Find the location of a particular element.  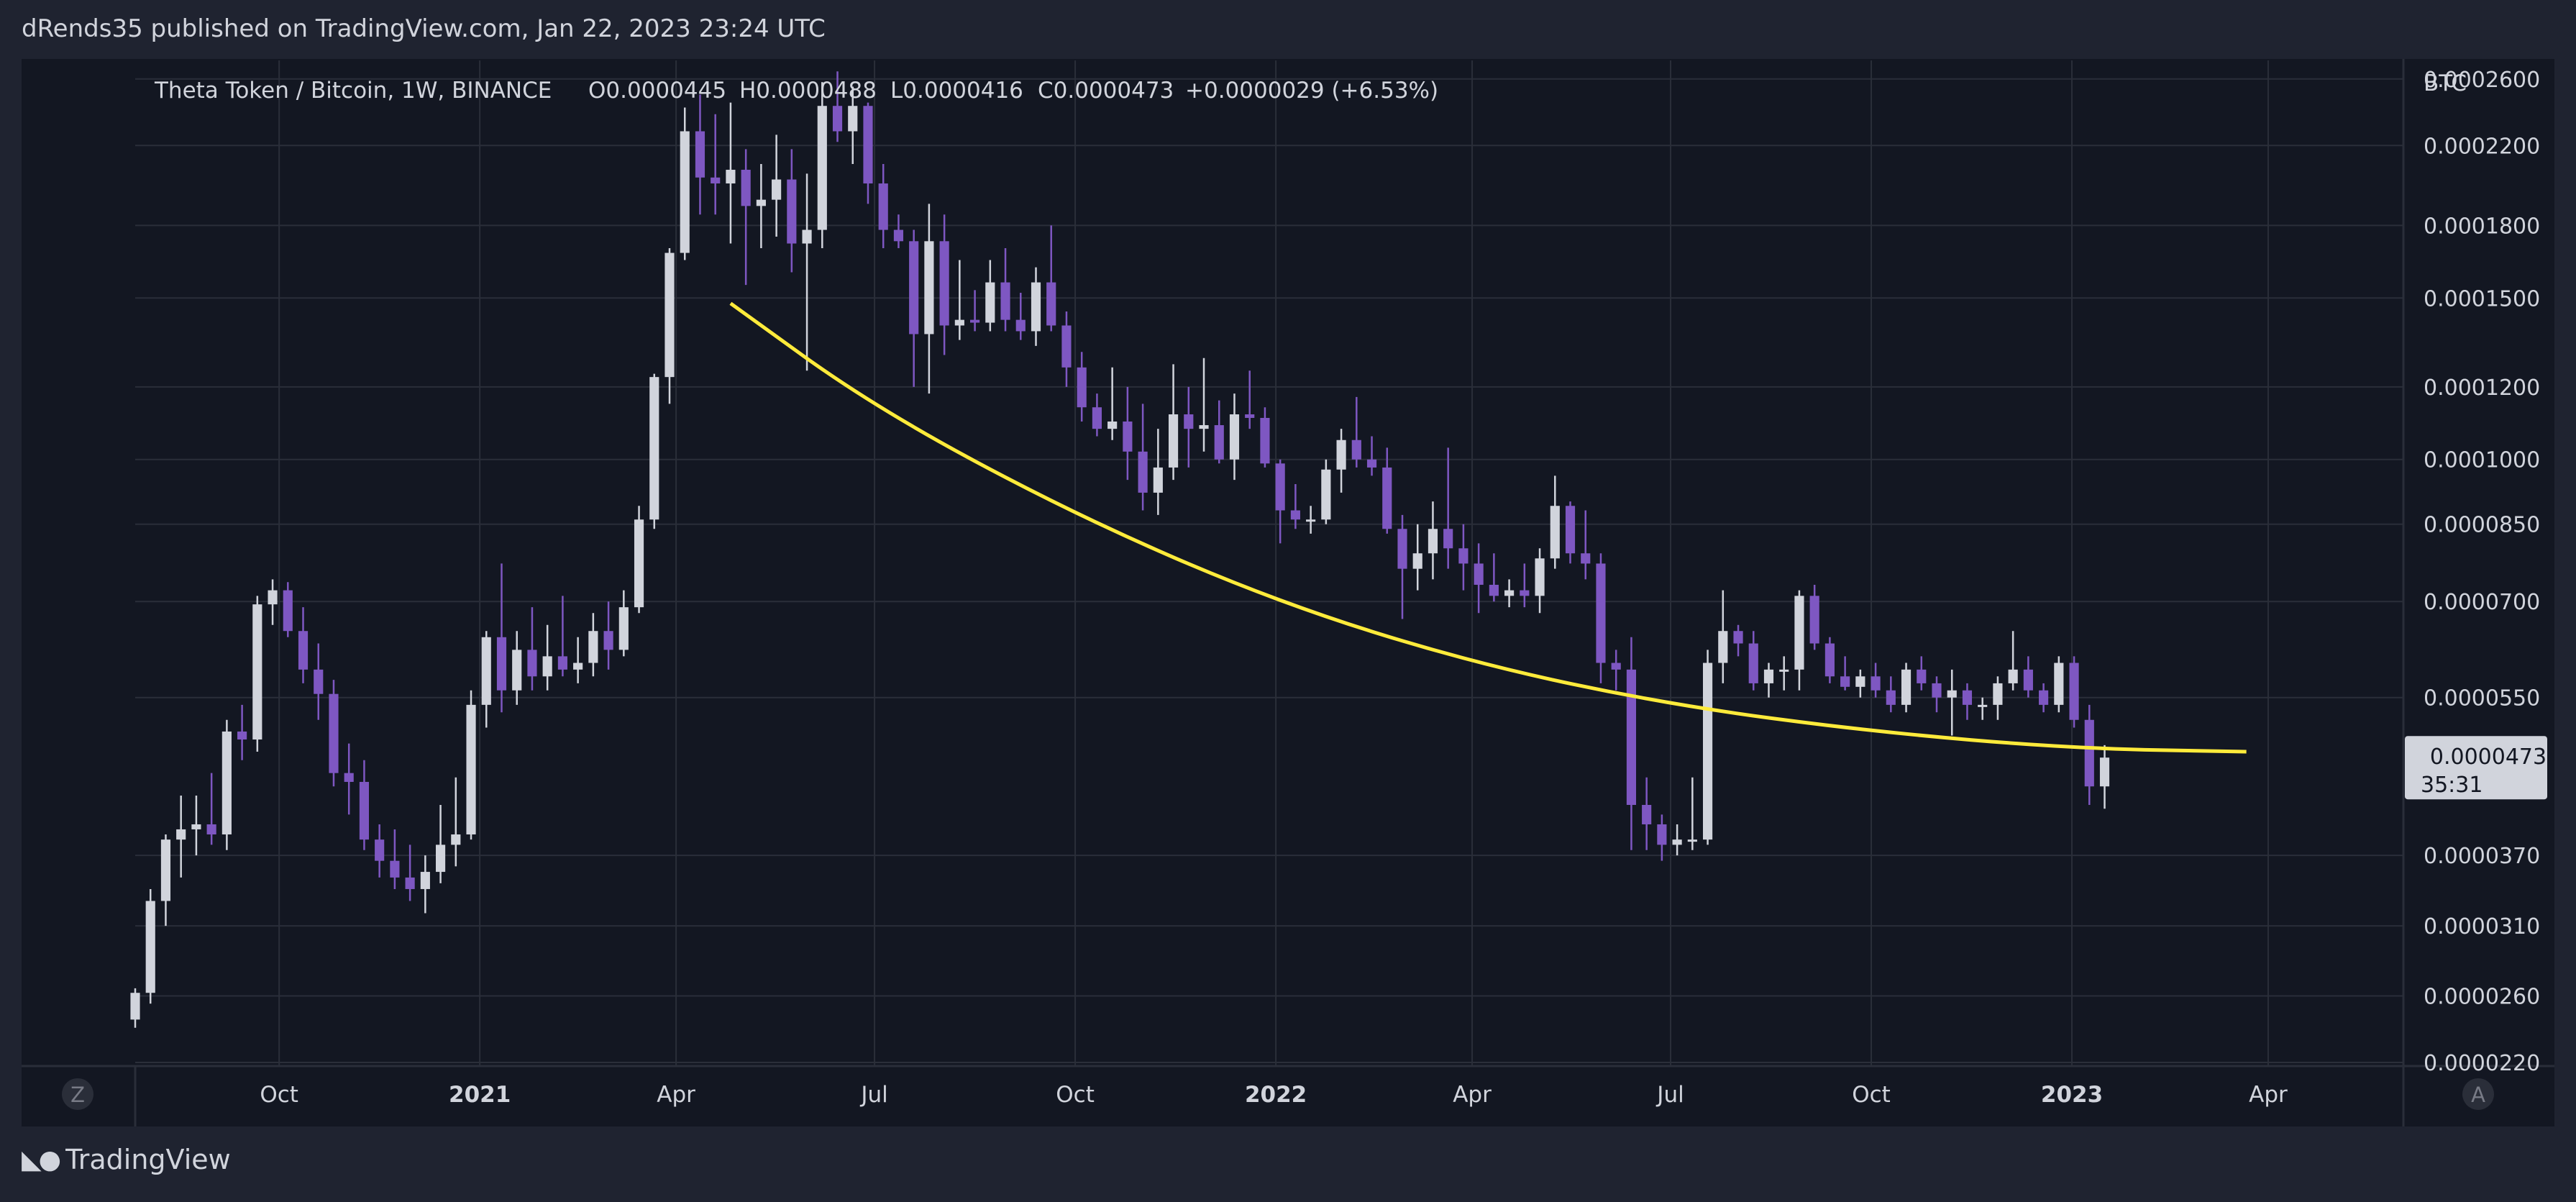

a-button-bg is located at coordinates (2478, 1094).